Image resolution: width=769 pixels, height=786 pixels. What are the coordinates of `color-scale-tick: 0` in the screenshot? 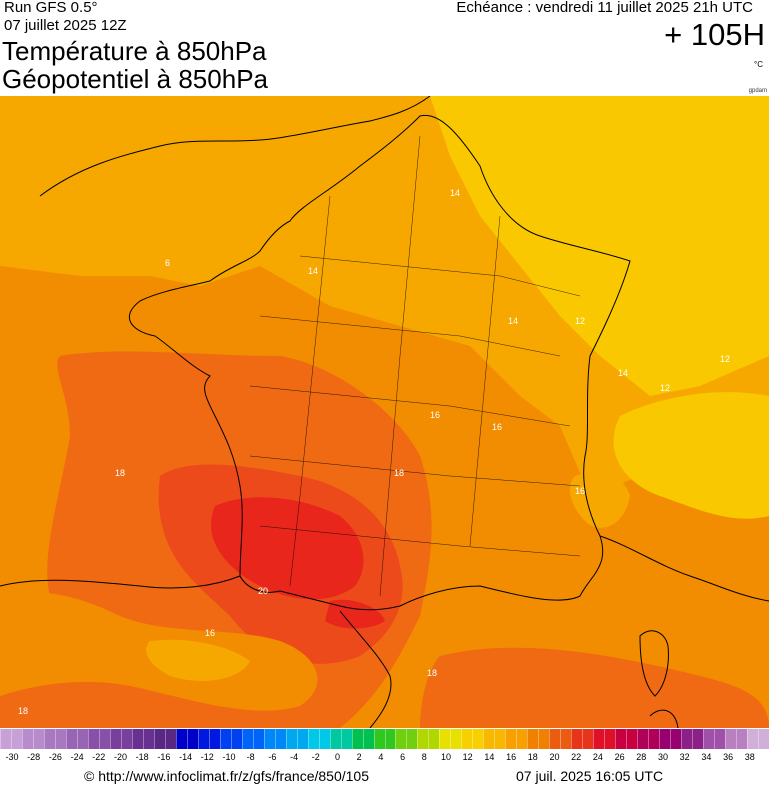 It's located at (337, 757).